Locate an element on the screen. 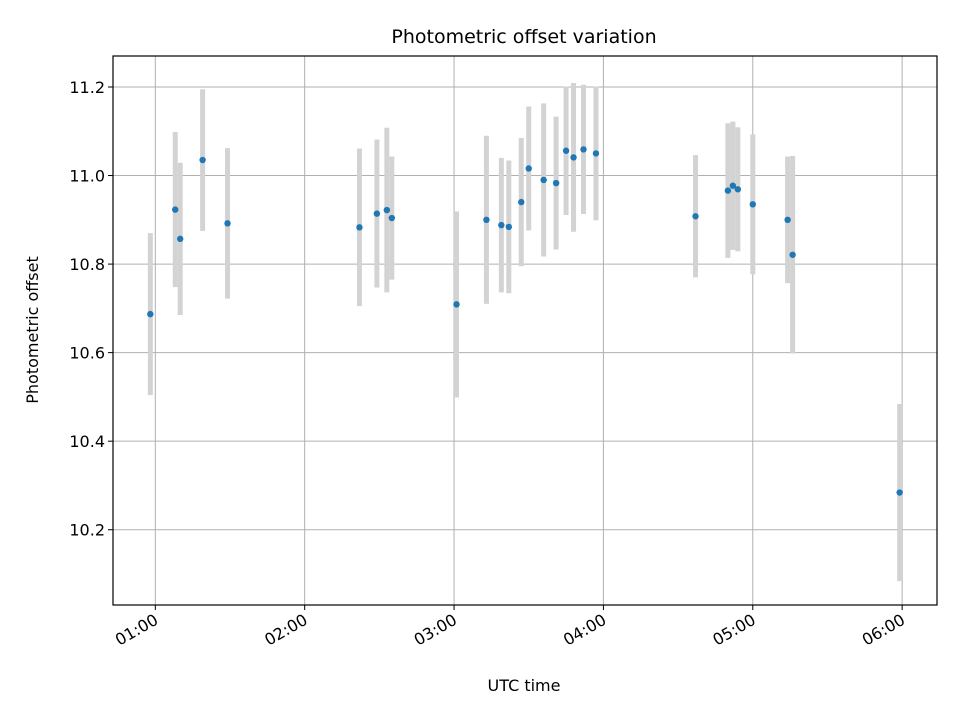 The width and height of the screenshot is (960, 720). y-tick-label: 11.2 is located at coordinates (87, 87).